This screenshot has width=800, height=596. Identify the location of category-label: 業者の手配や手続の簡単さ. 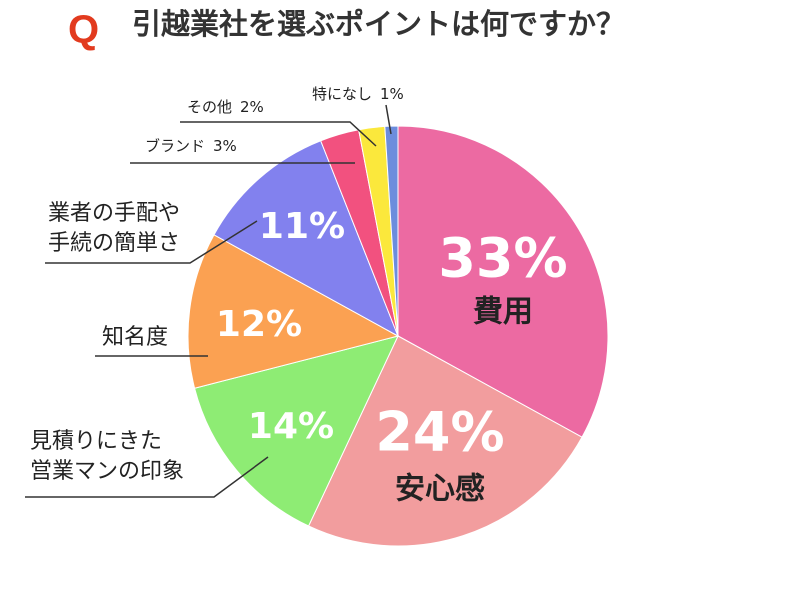
(114, 228).